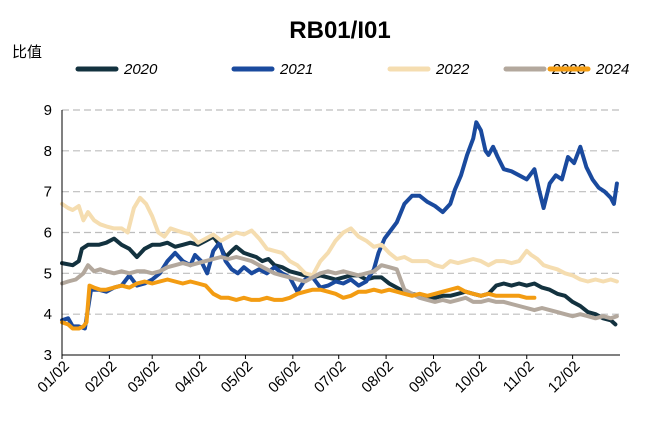  What do you see at coordinates (143, 377) in the screenshot?
I see `x-tick-label: 03/02` at bounding box center [143, 377].